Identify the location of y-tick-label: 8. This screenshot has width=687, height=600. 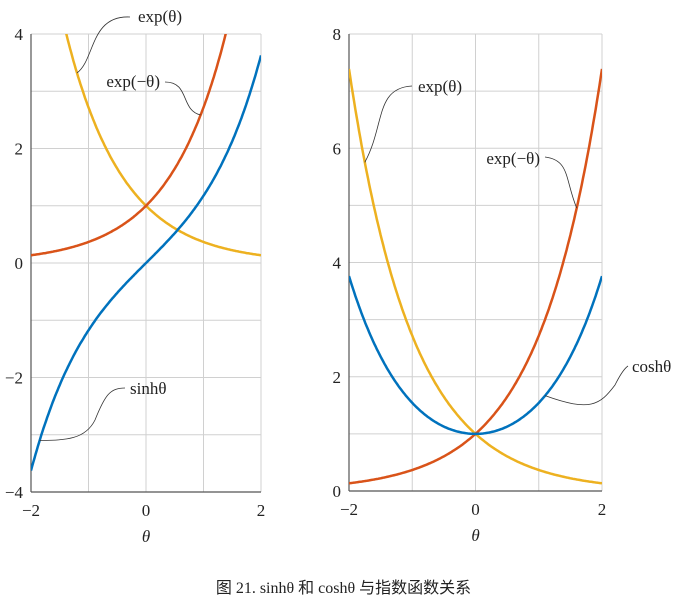
(337, 34).